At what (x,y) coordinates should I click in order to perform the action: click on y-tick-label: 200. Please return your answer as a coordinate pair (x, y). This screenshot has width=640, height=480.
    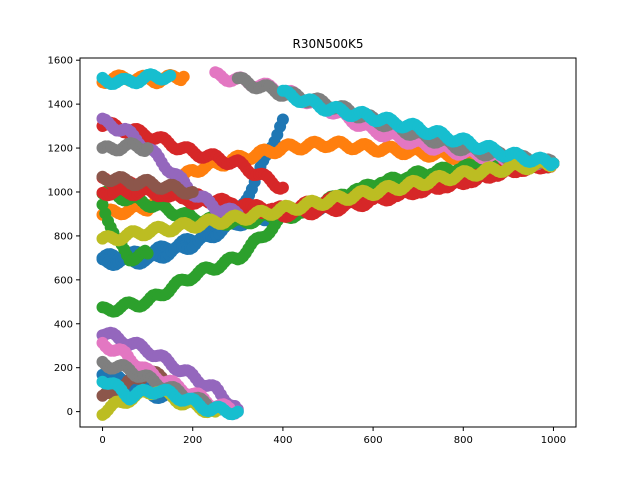
    Looking at the image, I should click on (63, 368).